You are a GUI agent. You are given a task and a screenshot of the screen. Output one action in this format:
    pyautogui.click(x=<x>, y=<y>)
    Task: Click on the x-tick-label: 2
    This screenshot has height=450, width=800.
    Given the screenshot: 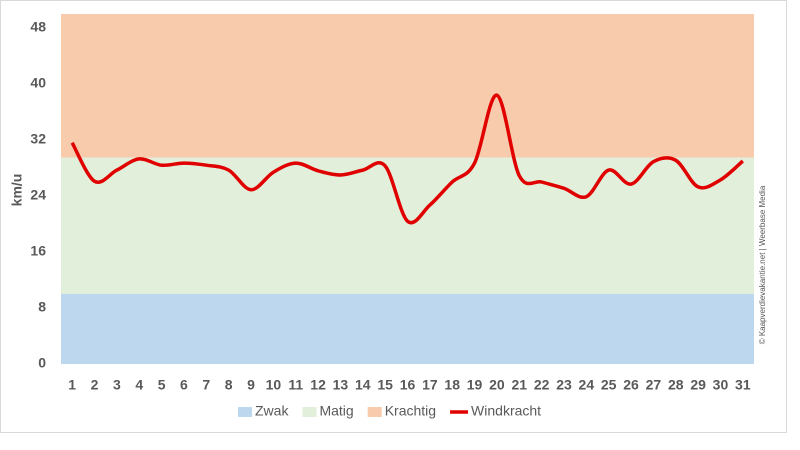 What is the action you would take?
    pyautogui.click(x=95, y=385)
    